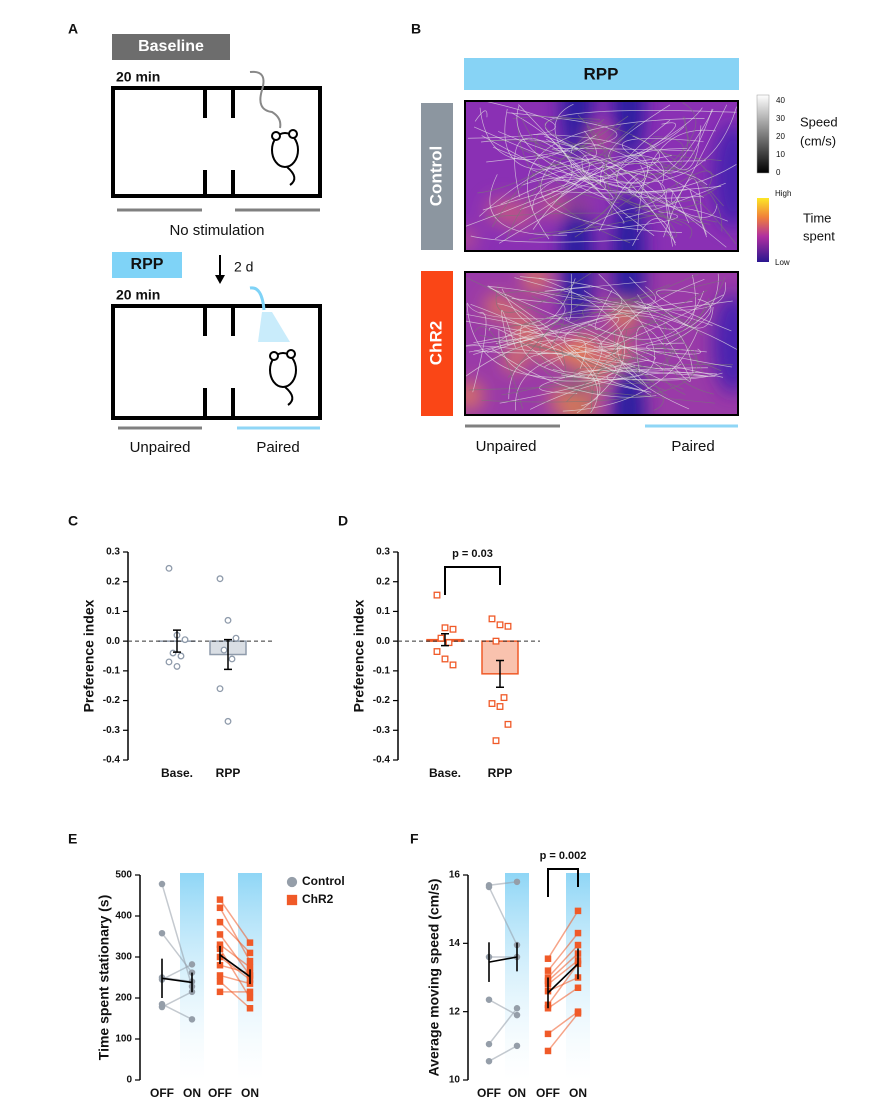 The height and width of the screenshot is (1114, 879). What do you see at coordinates (601, 73) in the screenshot?
I see `rpp-label: RPP` at bounding box center [601, 73].